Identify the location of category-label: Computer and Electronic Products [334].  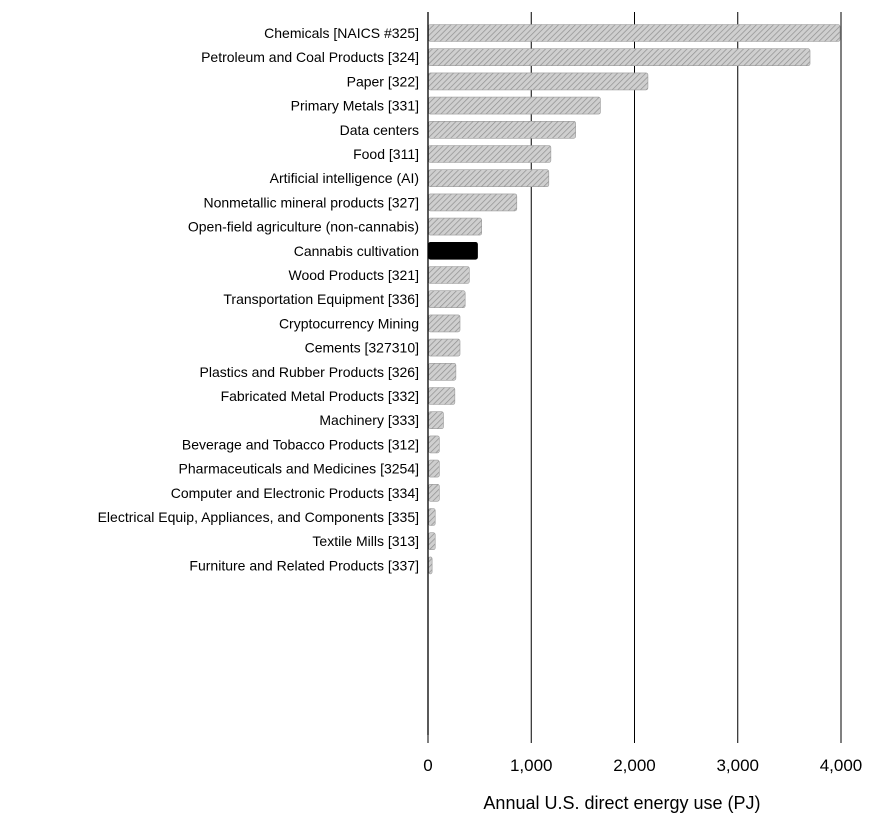
(295, 493).